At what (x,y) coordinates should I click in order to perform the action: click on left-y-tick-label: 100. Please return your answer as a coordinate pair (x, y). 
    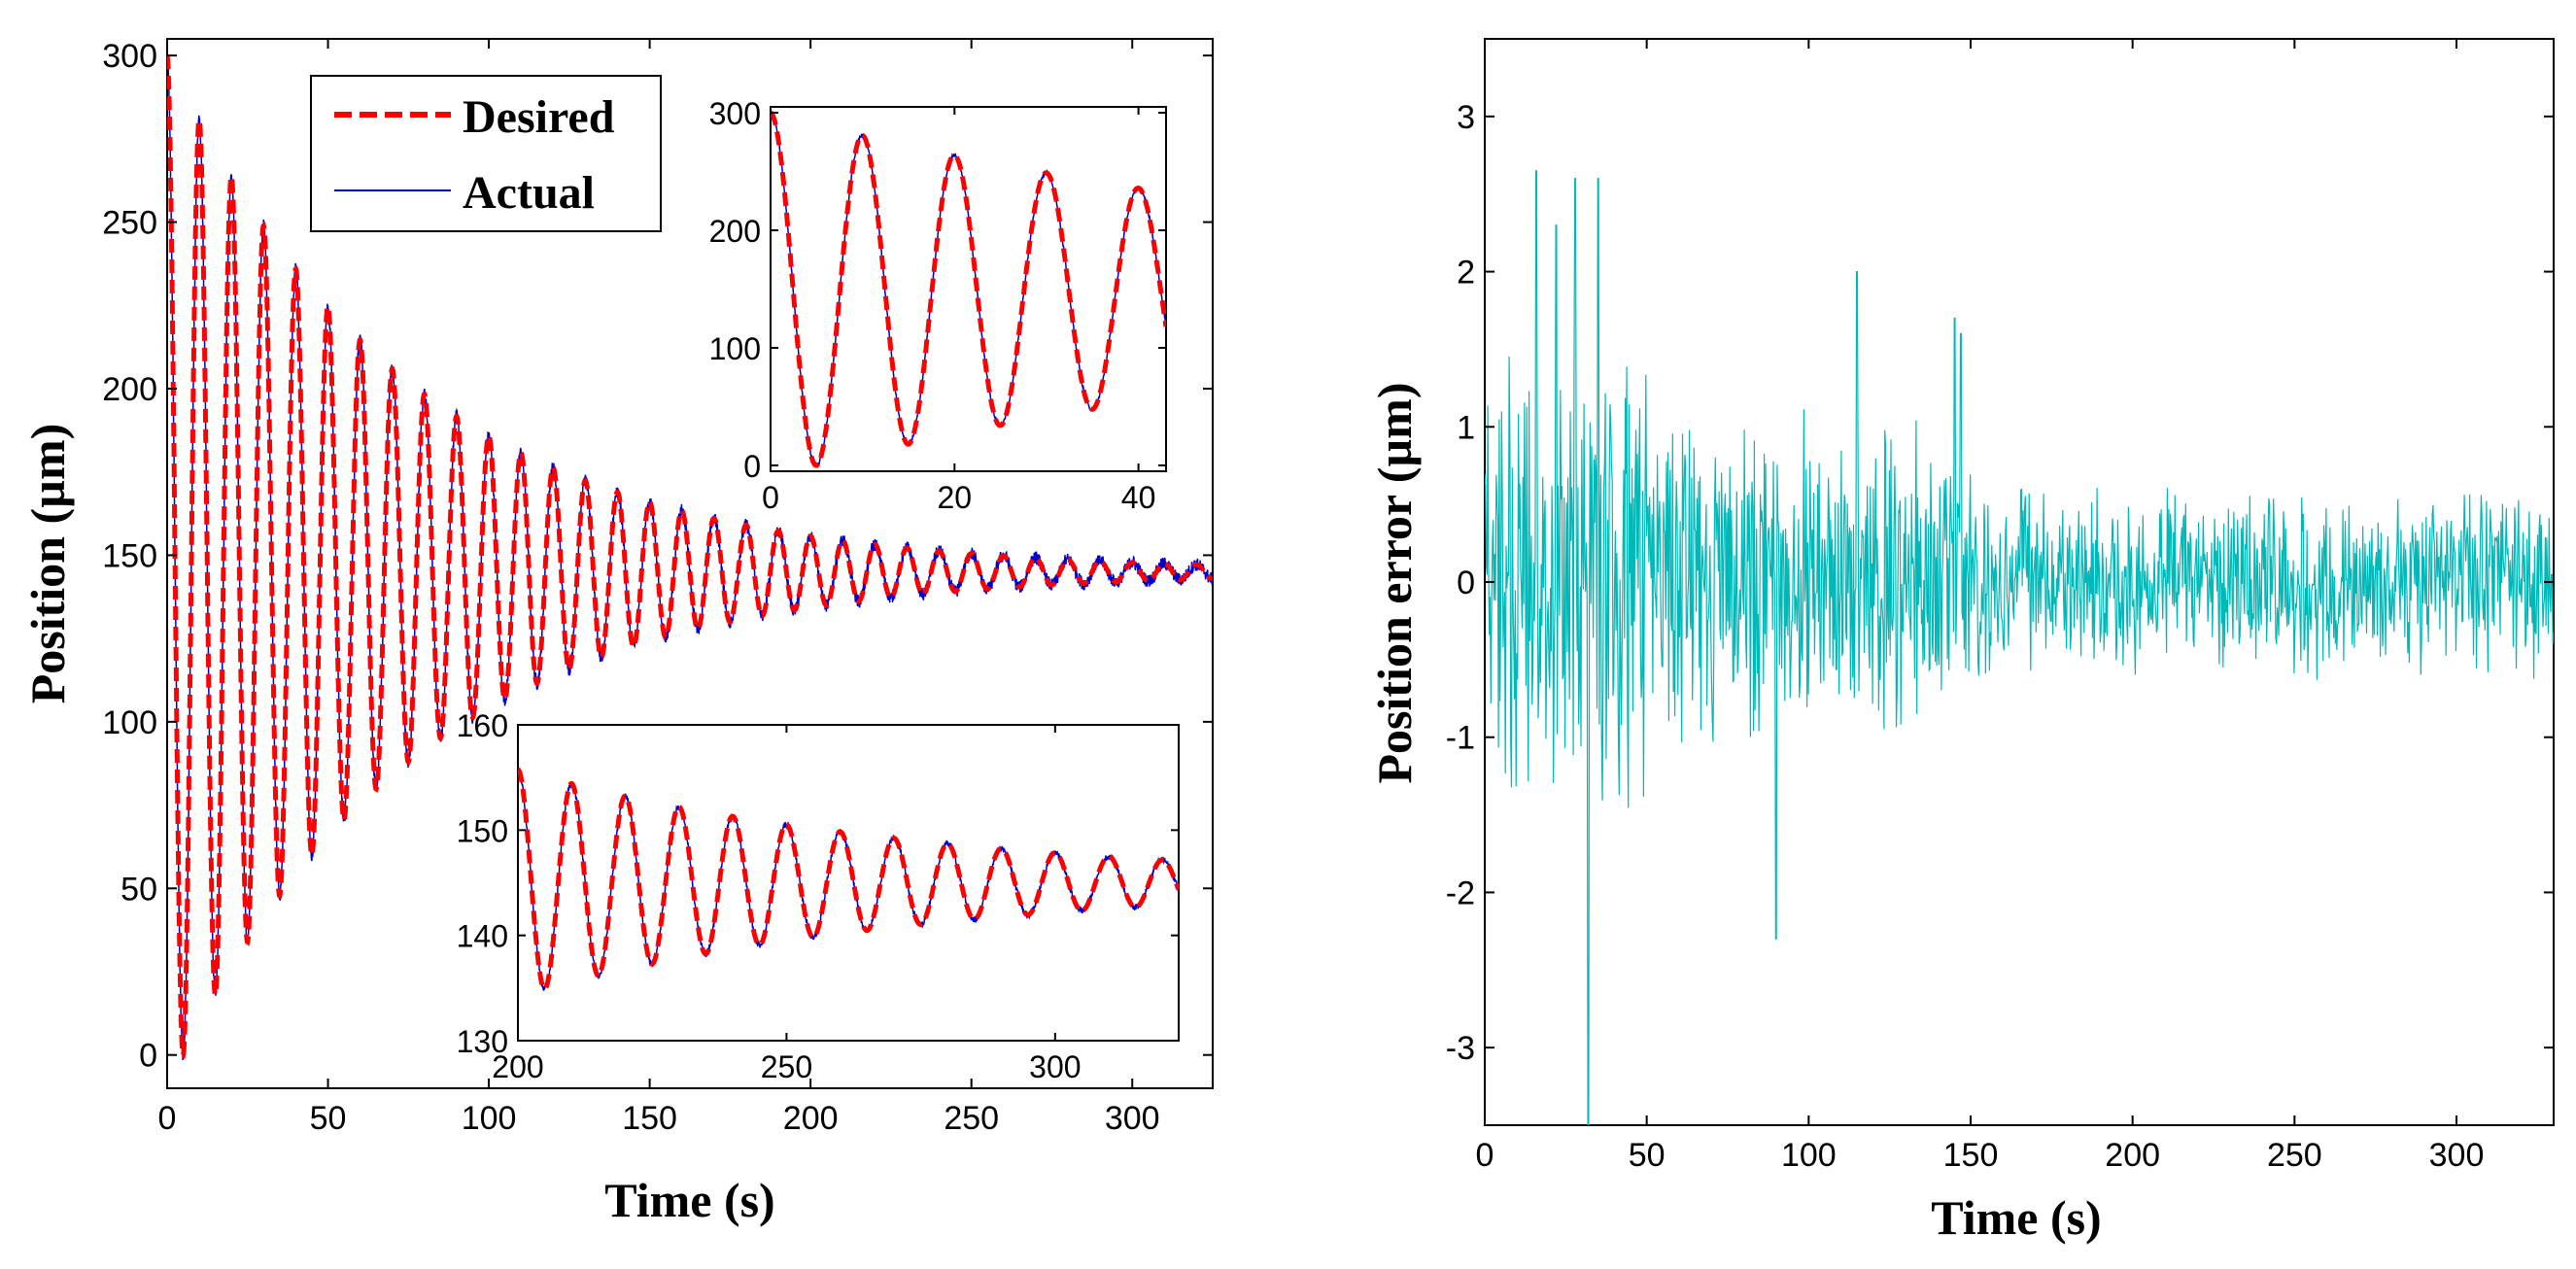
    Looking at the image, I should click on (129, 722).